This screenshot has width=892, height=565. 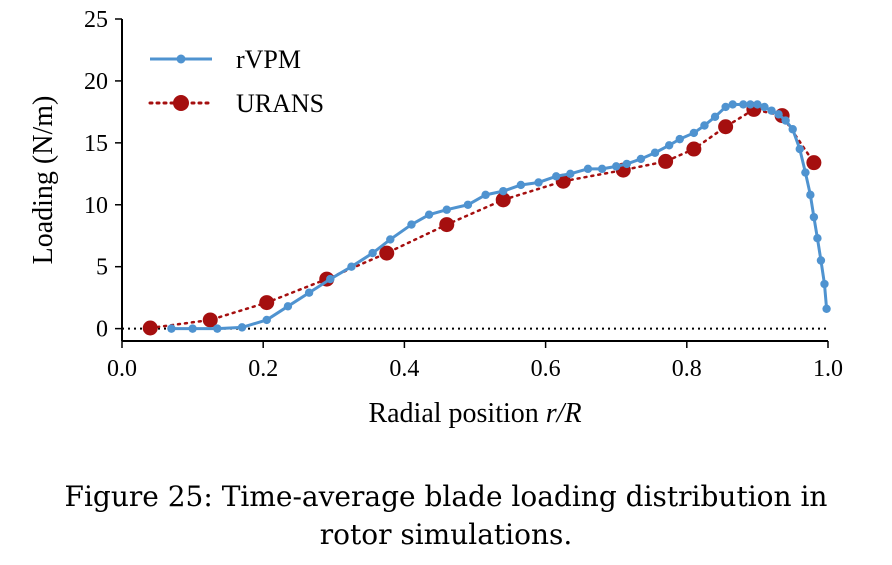 What do you see at coordinates (181, 59) in the screenshot?
I see `legend-rvpm-marker` at bounding box center [181, 59].